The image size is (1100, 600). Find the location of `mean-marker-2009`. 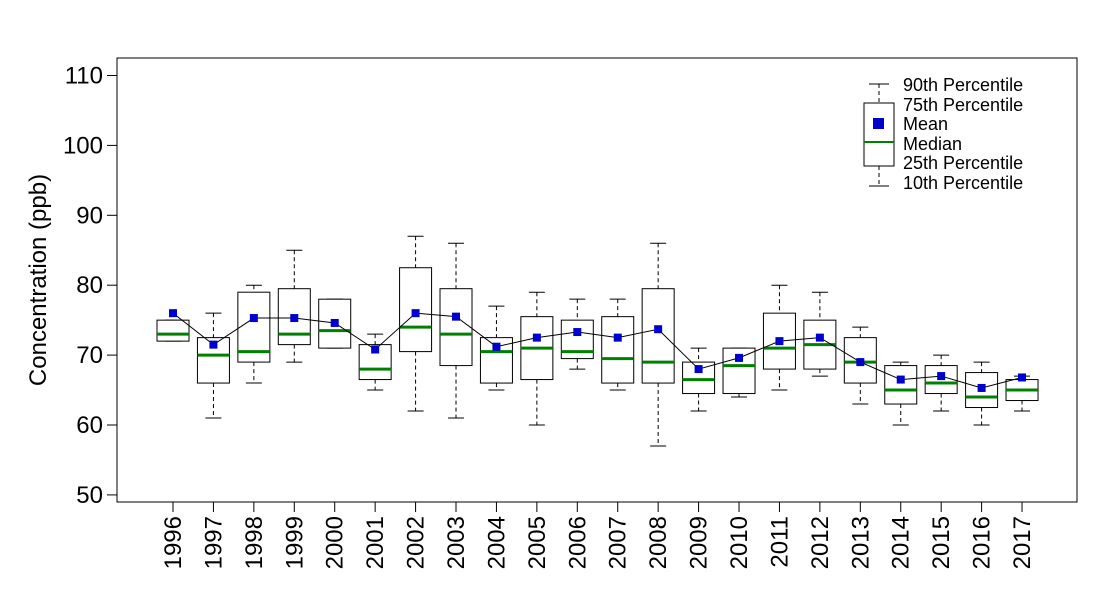

mean-marker-2009 is located at coordinates (698, 369).